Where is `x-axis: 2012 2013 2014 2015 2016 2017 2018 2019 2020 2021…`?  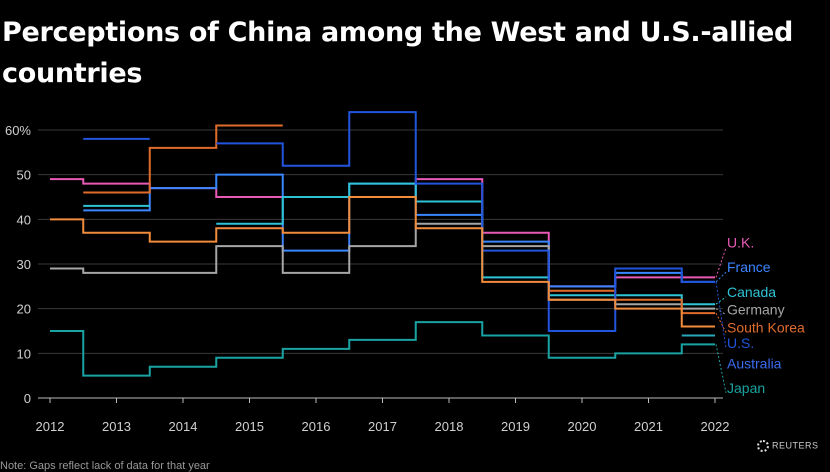 x-axis: 2012 2013 2014 2015 2016 2017 2018 2019 2020 2021… is located at coordinates (383, 416).